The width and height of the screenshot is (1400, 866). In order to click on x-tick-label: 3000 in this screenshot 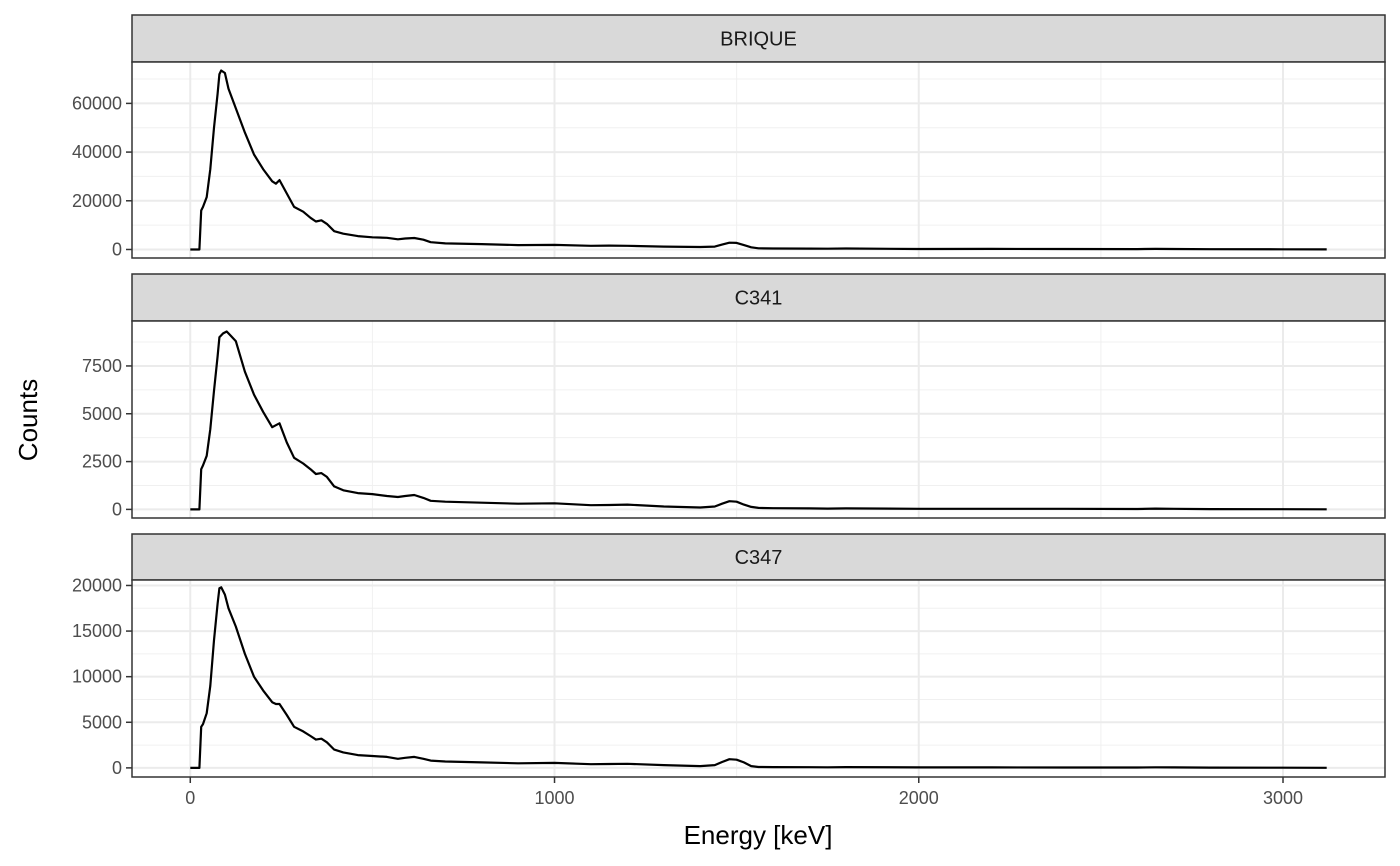, I will do `click(1283, 798)`.